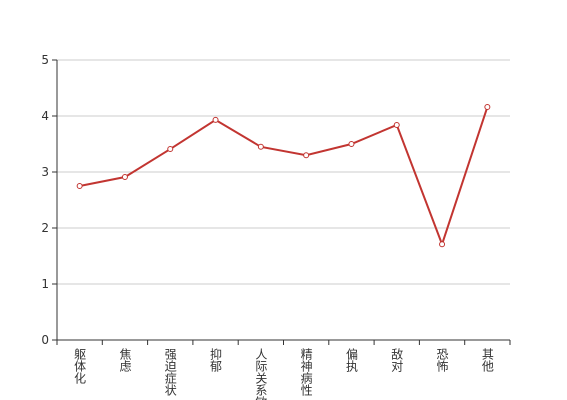 This screenshot has height=400, width=567. What do you see at coordinates (487, 360) in the screenshot?
I see `x-tick-label: 其他` at bounding box center [487, 360].